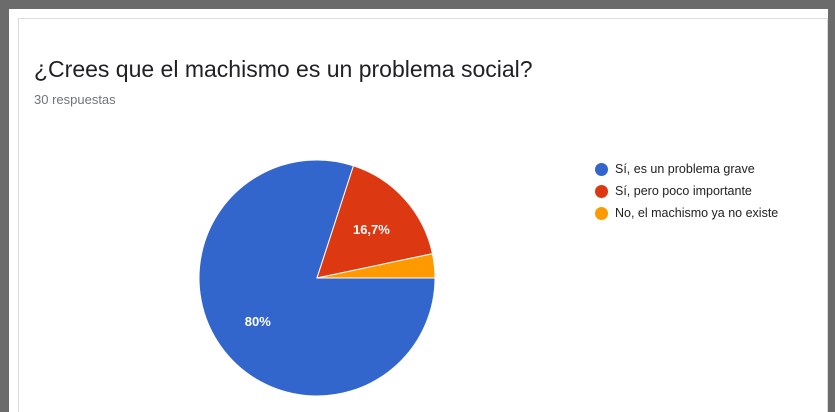 The image size is (835, 412). I want to click on legend-label: Sí, es un problema grave, so click(685, 169).